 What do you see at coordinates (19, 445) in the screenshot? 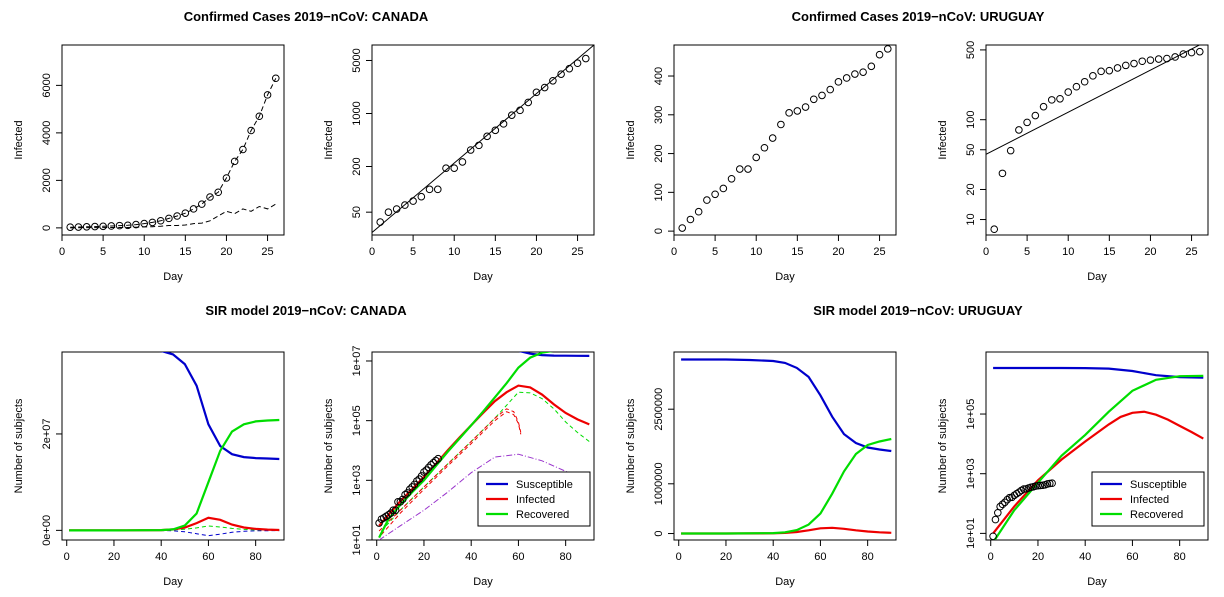
I see `y-axis-label: Number of subjects` at bounding box center [19, 445].